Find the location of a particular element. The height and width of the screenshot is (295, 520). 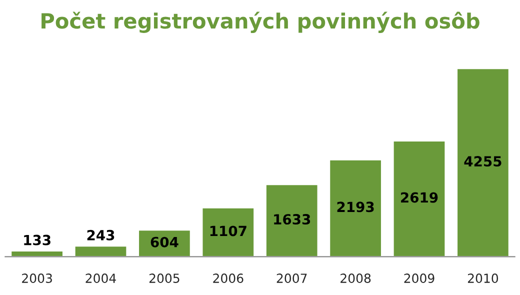

data-label: 133 is located at coordinates (37, 240).